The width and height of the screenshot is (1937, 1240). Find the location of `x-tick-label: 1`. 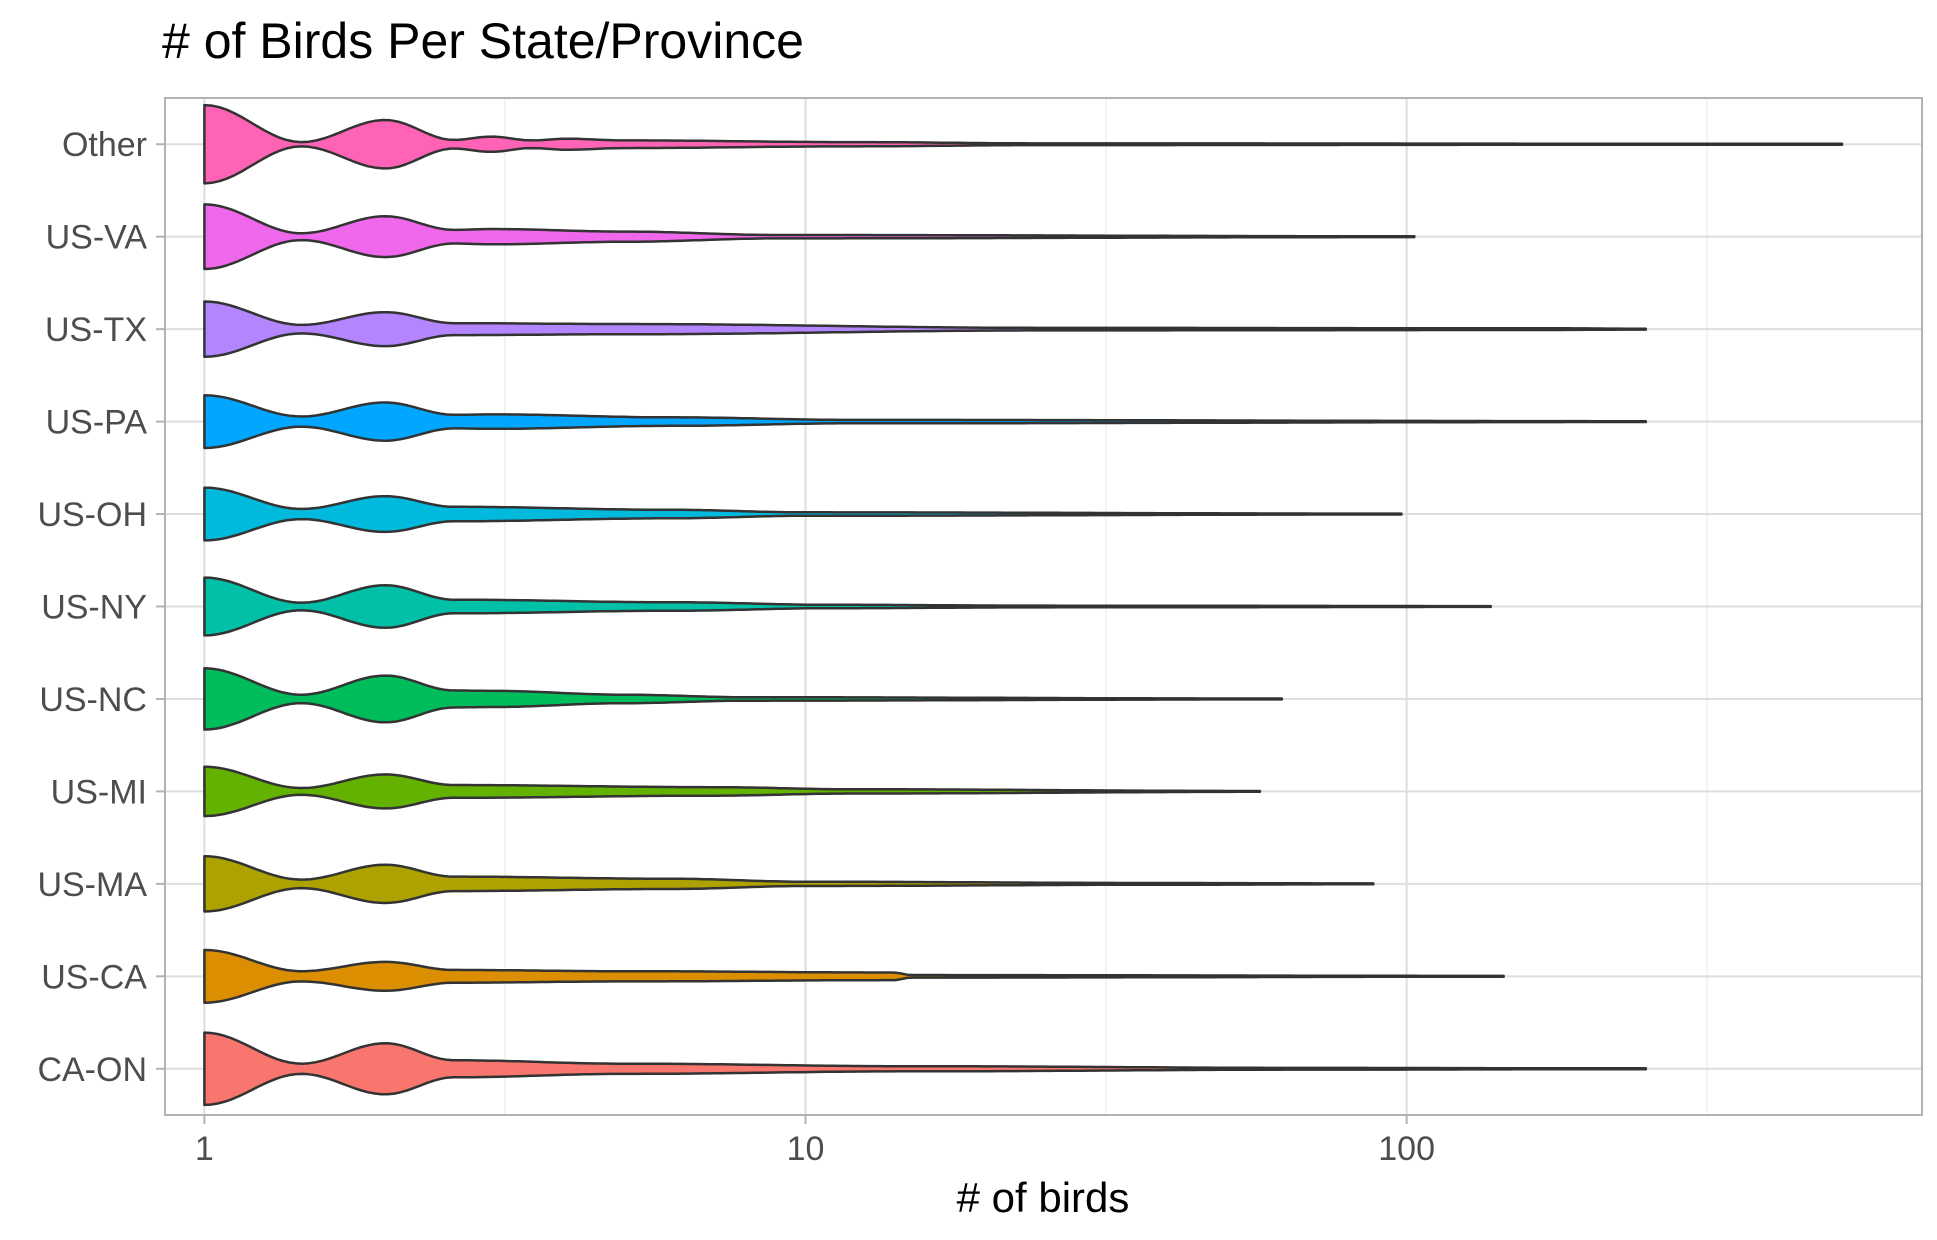

x-tick-label: 1 is located at coordinates (204, 1149).